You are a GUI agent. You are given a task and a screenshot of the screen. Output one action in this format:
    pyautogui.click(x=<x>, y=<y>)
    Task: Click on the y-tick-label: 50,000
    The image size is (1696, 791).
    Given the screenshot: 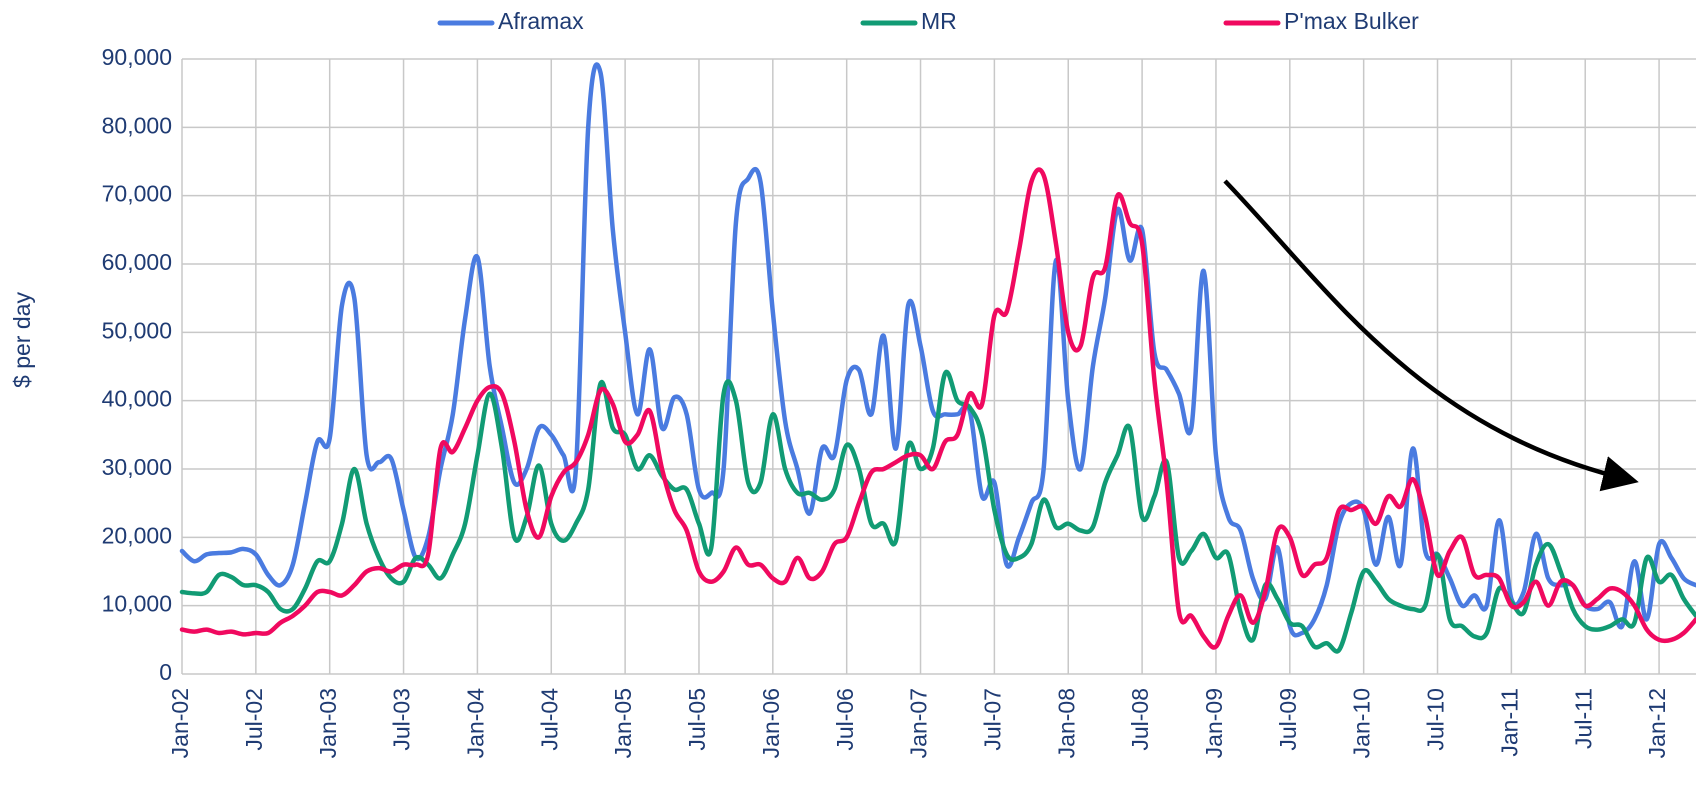 What is the action you would take?
    pyautogui.click(x=137, y=330)
    